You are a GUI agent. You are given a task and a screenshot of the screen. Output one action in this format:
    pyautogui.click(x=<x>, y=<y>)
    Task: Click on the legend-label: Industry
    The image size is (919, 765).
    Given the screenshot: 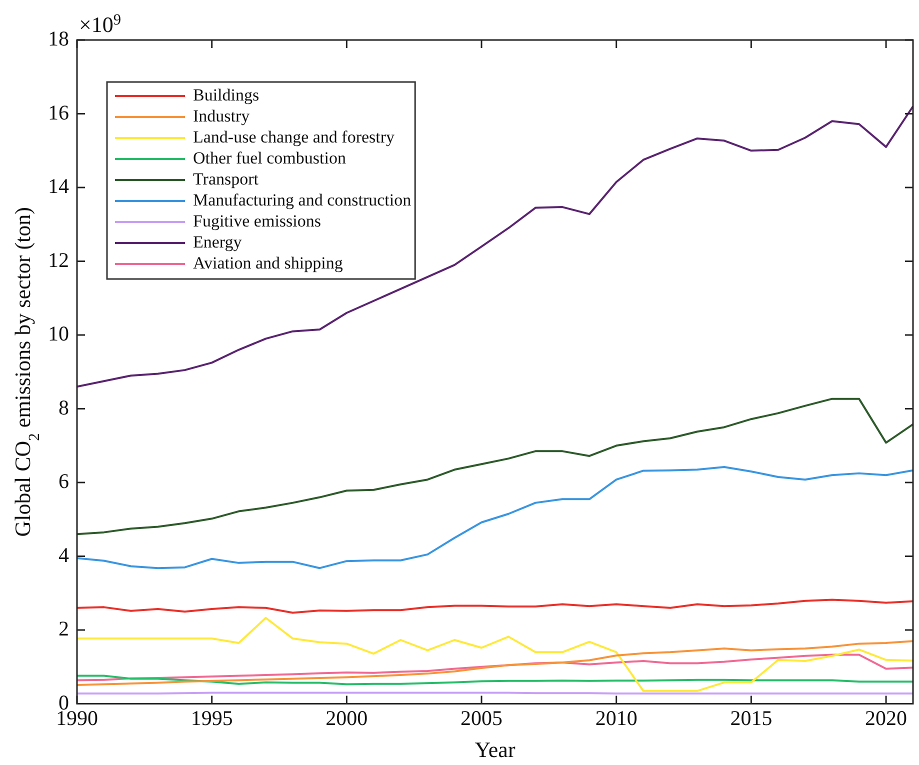 What is the action you would take?
    pyautogui.click(x=221, y=116)
    